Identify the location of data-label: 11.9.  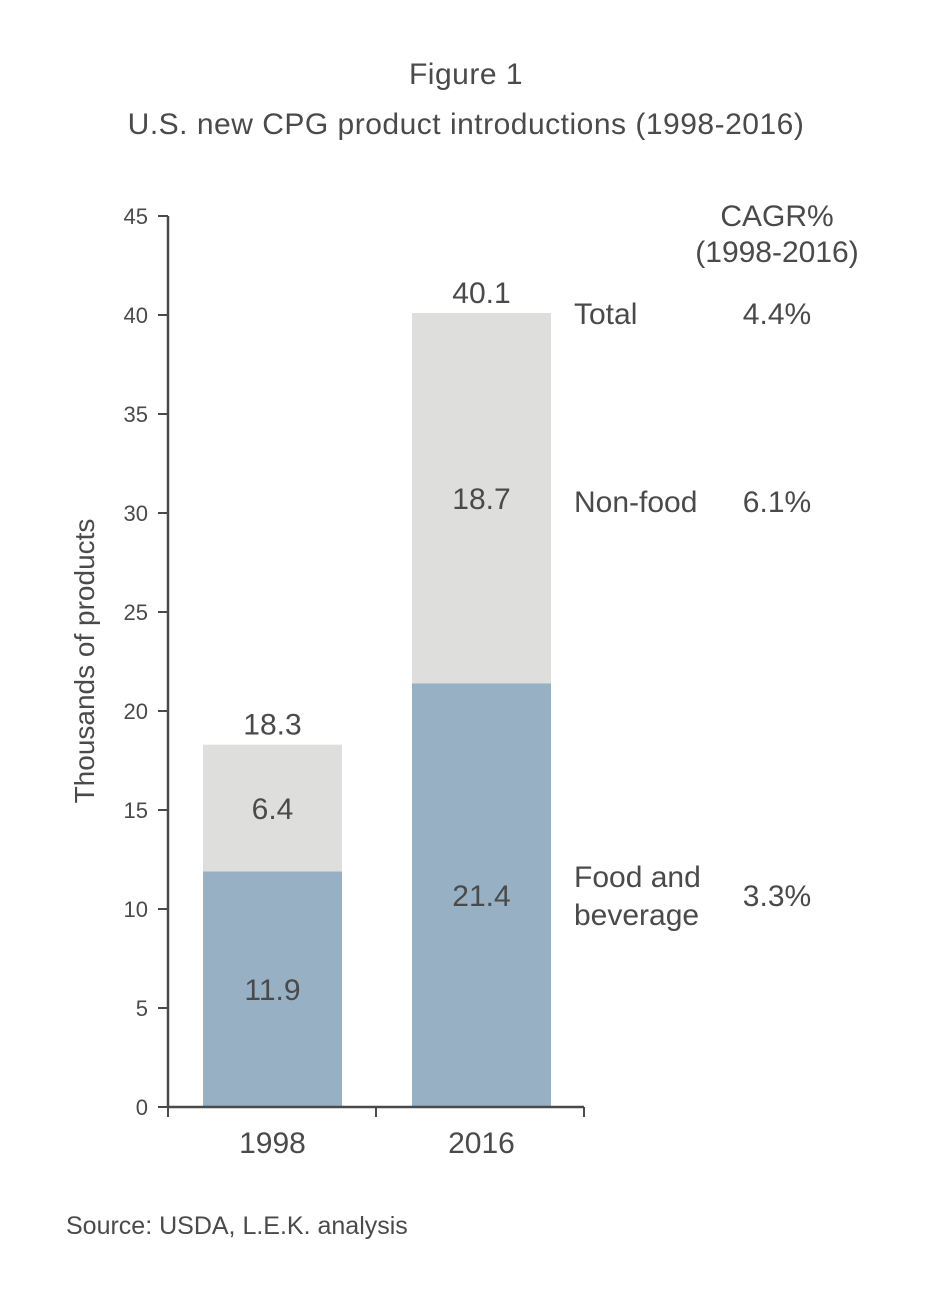
(272, 990).